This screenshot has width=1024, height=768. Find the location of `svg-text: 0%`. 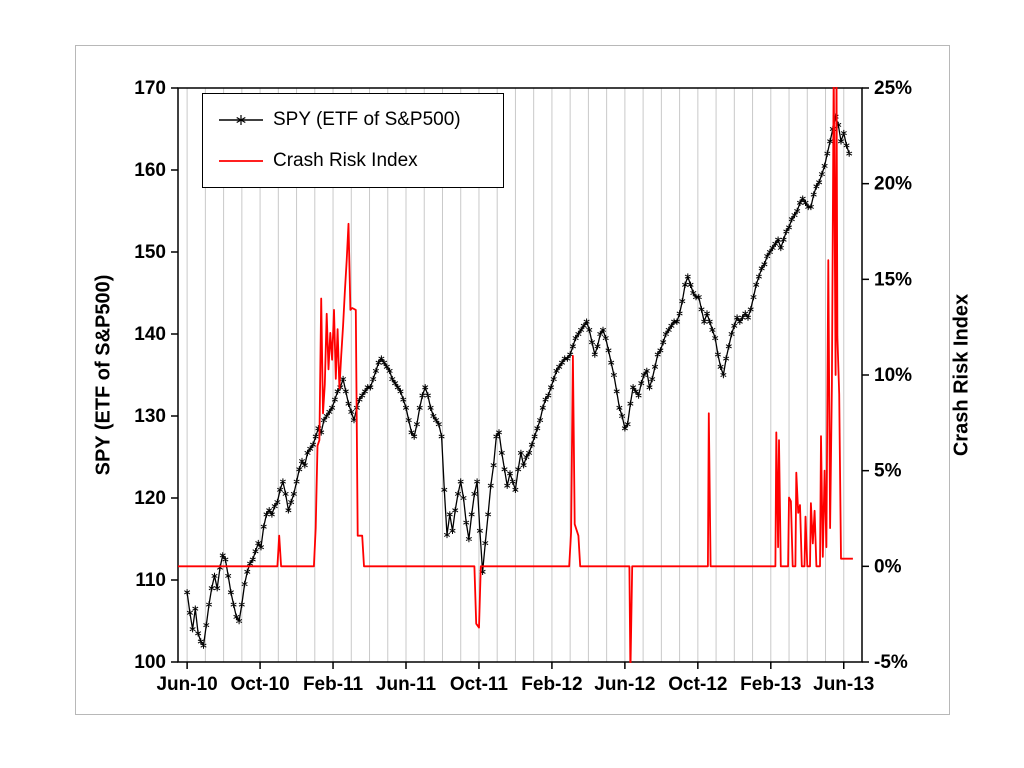

svg-text: 0% is located at coordinates (888, 566).